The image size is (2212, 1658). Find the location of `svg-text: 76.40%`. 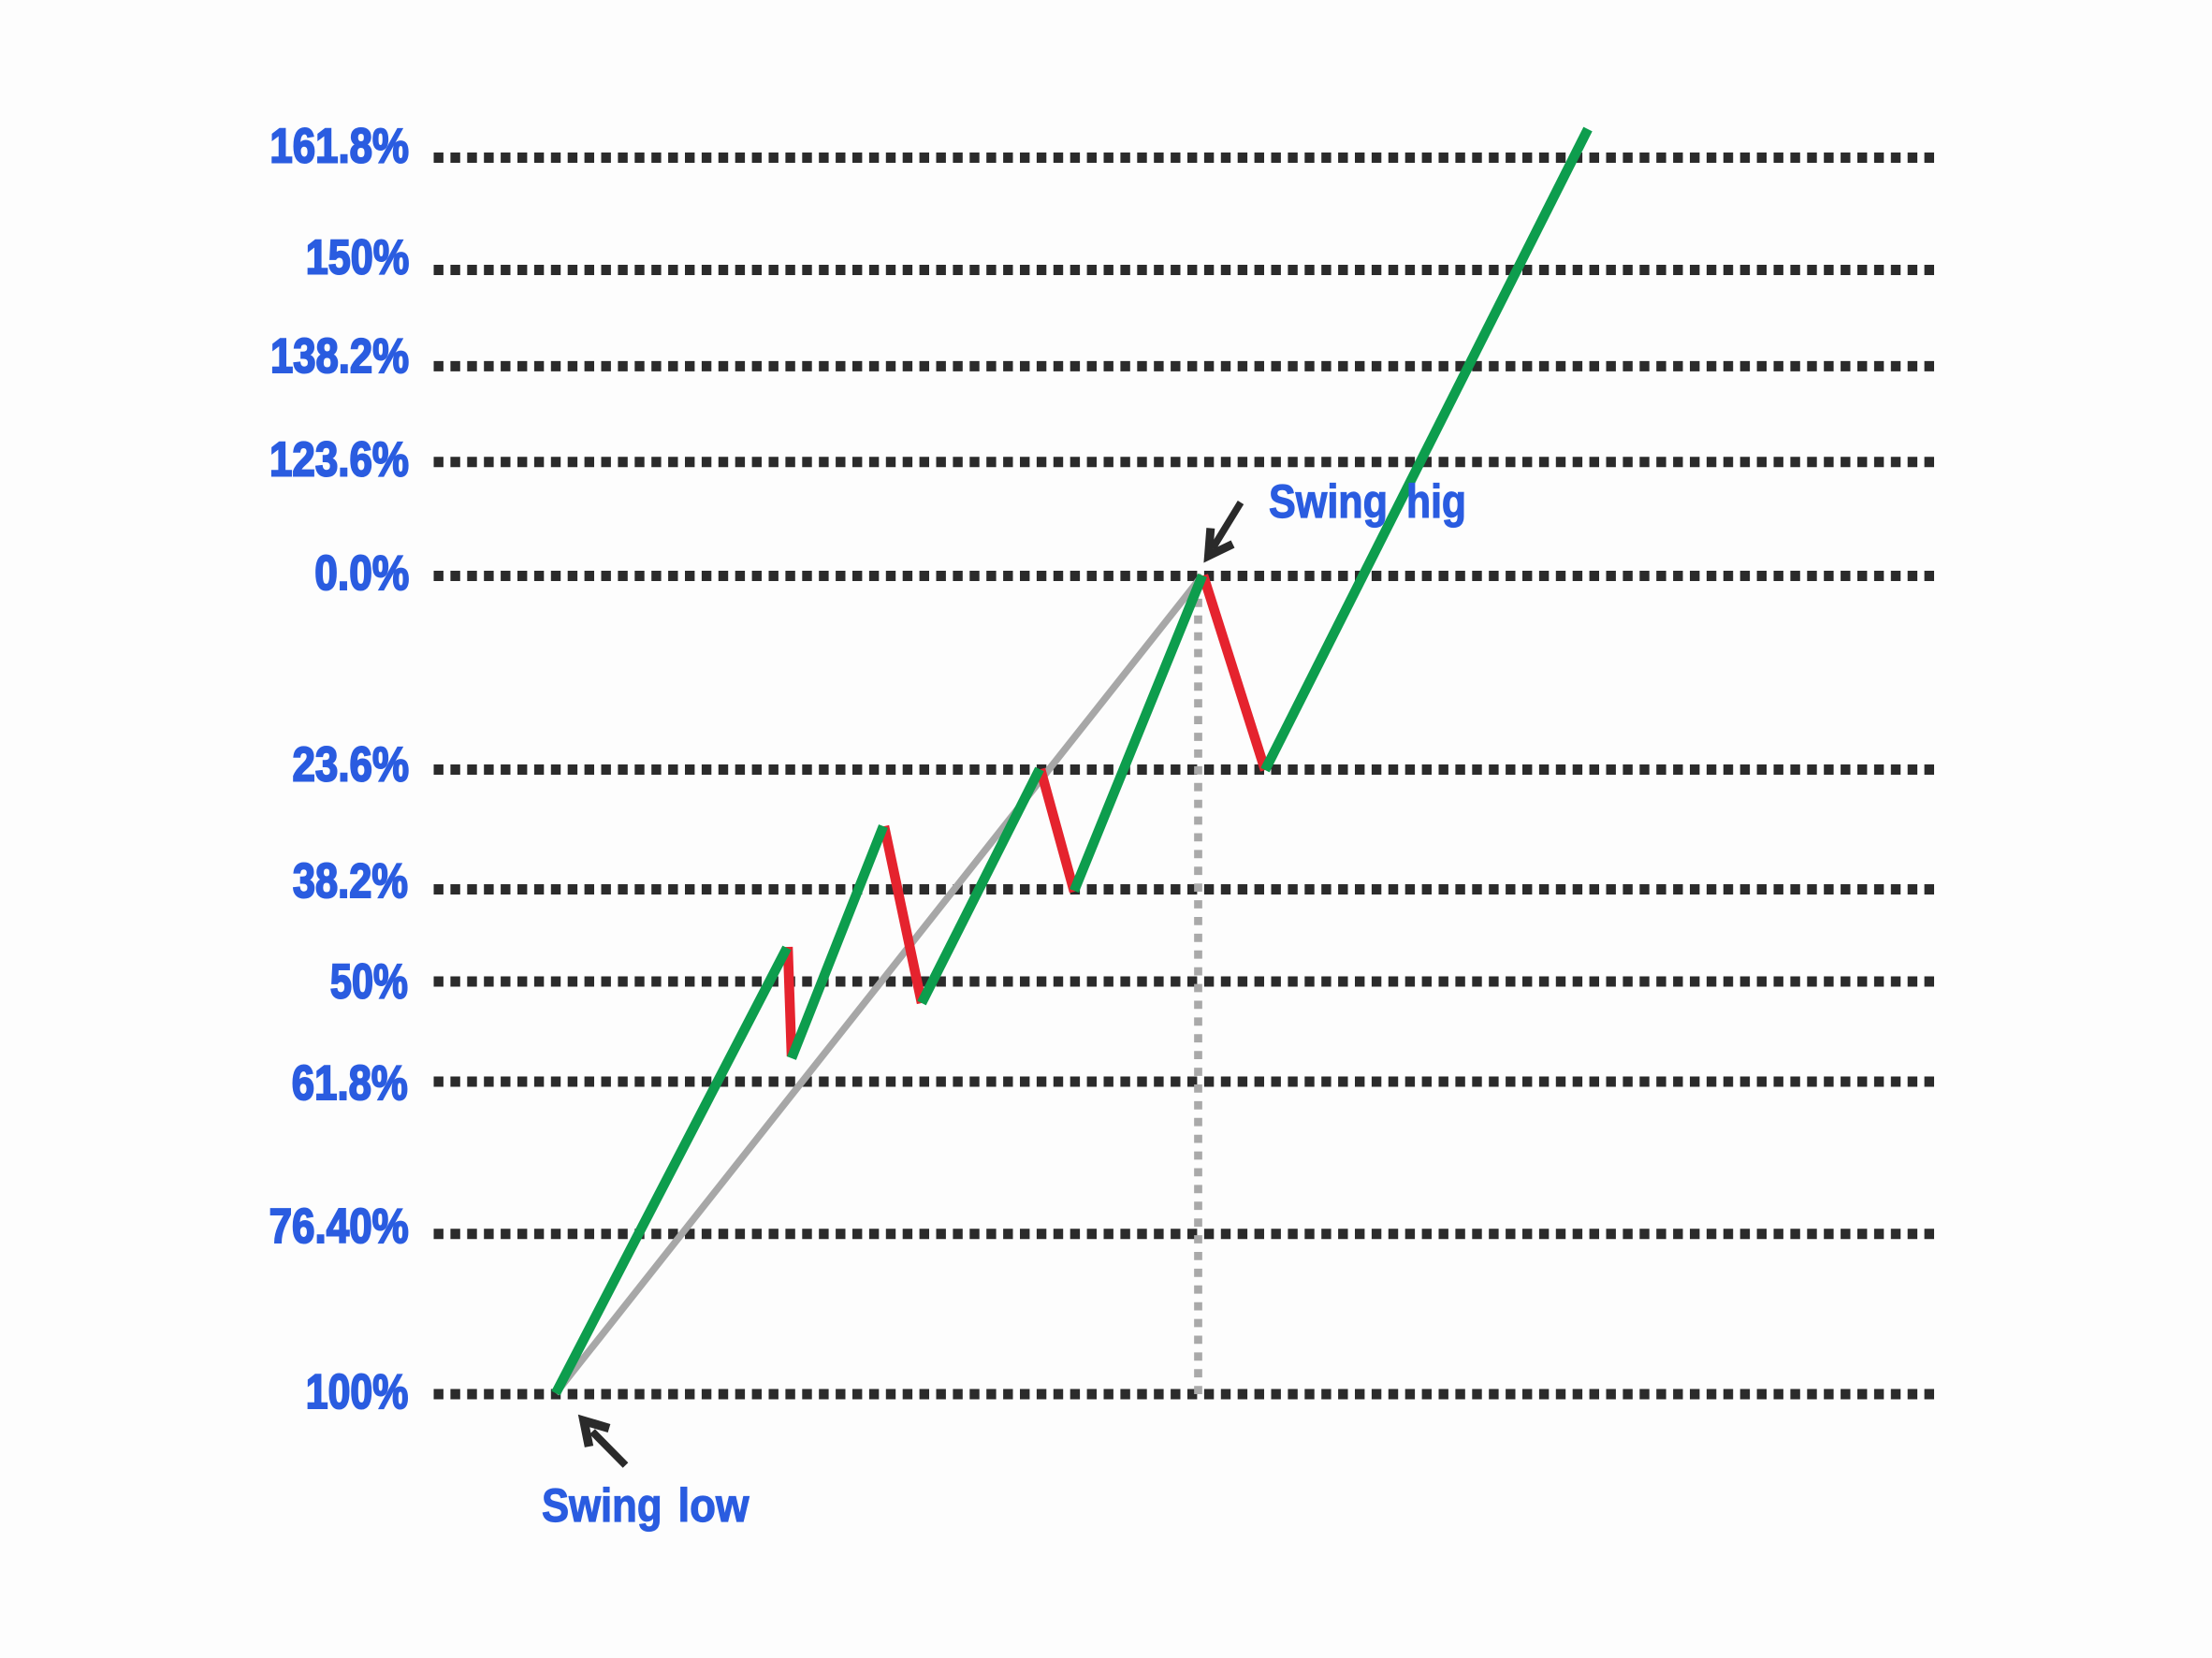

svg-text: 76.40% is located at coordinates (339, 1227).